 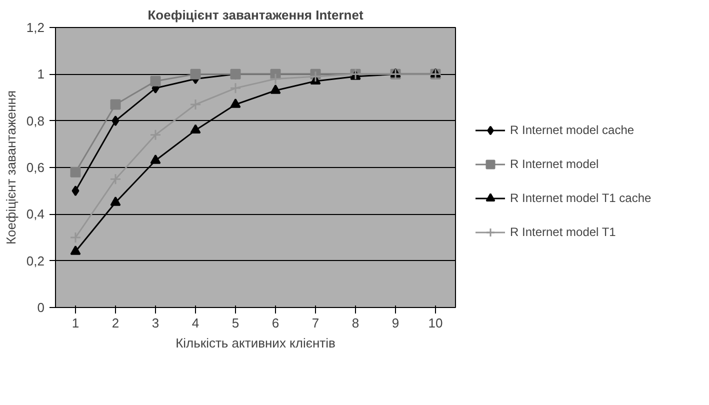 I want to click on x-tick-label: 2, so click(x=116, y=323).